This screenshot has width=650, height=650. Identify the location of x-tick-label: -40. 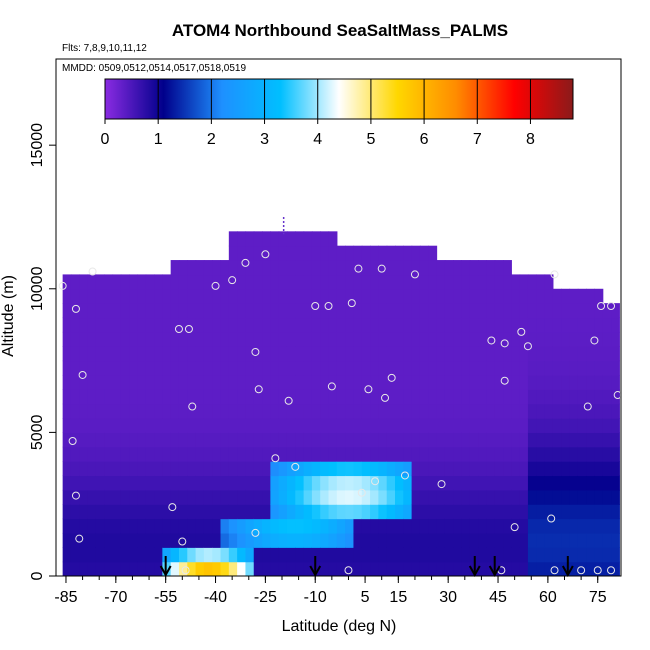
(215, 597).